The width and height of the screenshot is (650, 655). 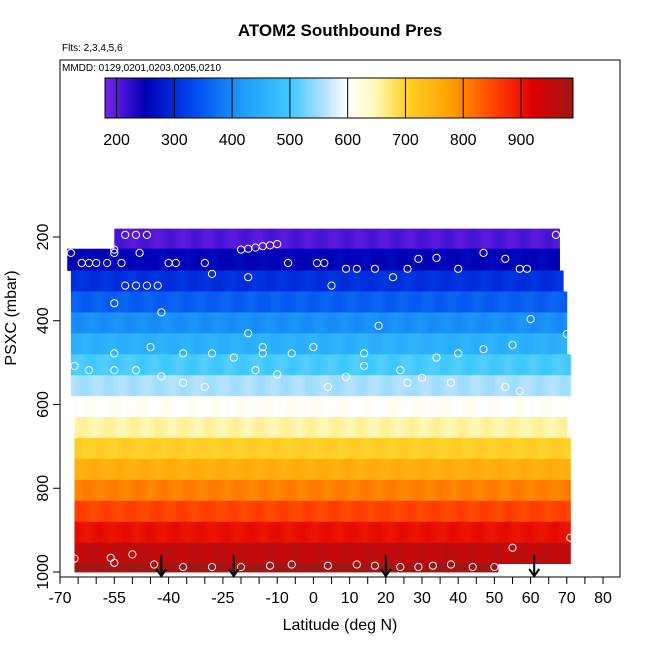 I want to click on colorbar-tick-label: 600, so click(x=347, y=140).